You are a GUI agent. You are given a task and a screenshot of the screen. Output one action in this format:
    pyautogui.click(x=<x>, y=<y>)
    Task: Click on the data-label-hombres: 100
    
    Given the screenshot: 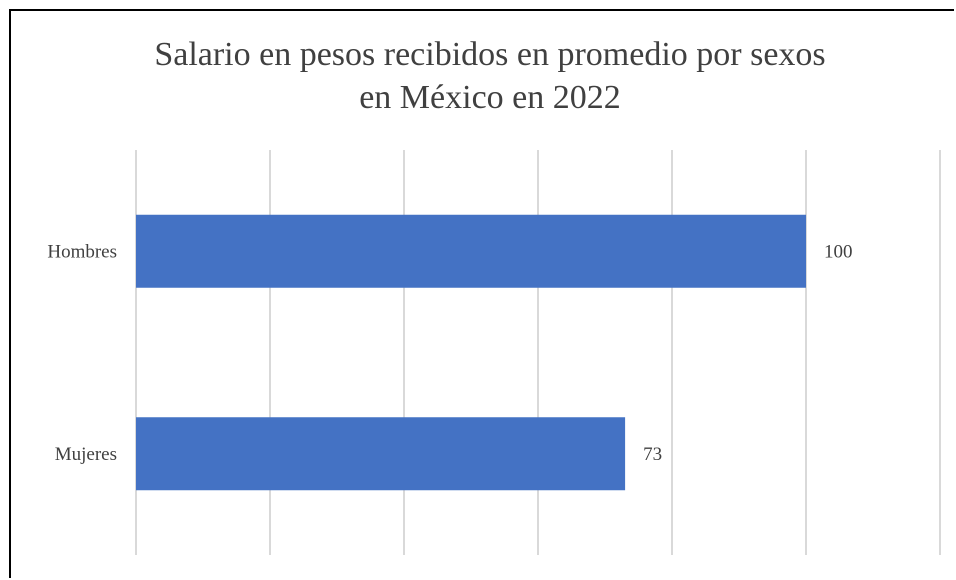 What is the action you would take?
    pyautogui.click(x=838, y=251)
    